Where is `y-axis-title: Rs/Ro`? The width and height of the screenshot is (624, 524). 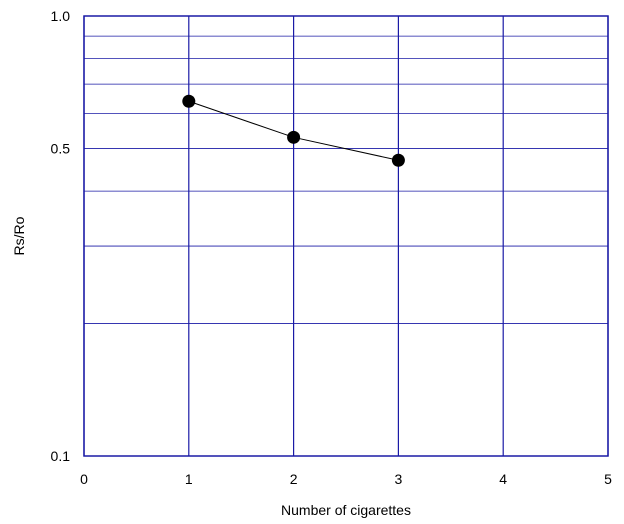 y-axis-title: Rs/Ro is located at coordinates (19, 235).